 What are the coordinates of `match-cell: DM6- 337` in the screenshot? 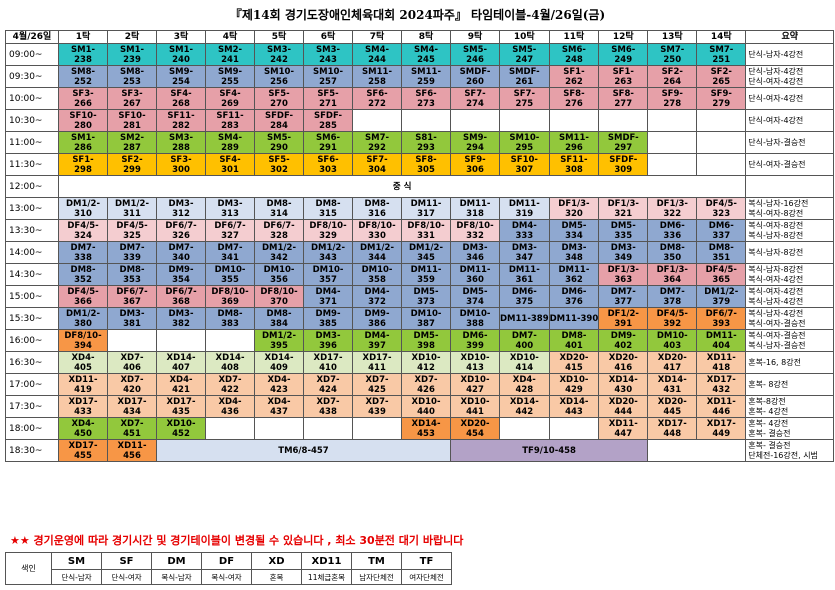 It's located at (721, 230).